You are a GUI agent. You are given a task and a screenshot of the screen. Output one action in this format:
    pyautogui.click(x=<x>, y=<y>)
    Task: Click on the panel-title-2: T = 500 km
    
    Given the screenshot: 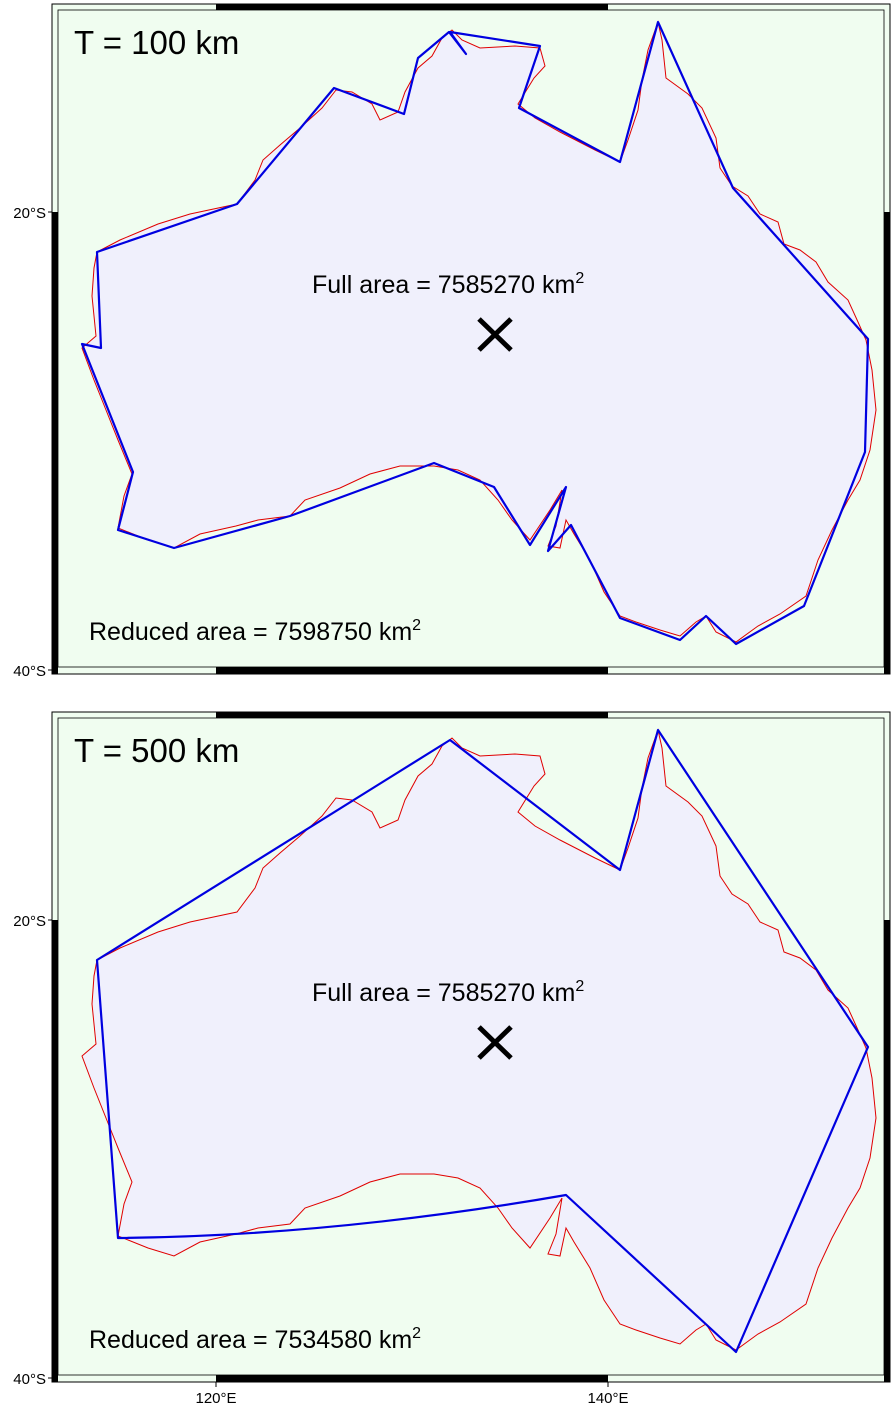 What is the action you would take?
    pyautogui.click(x=156, y=750)
    